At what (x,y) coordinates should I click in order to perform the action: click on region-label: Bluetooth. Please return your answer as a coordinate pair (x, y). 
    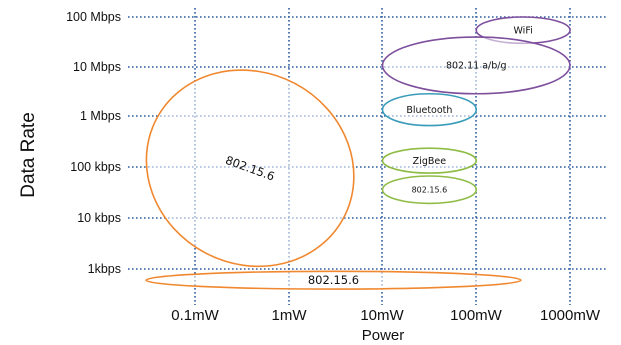
    Looking at the image, I should click on (429, 110).